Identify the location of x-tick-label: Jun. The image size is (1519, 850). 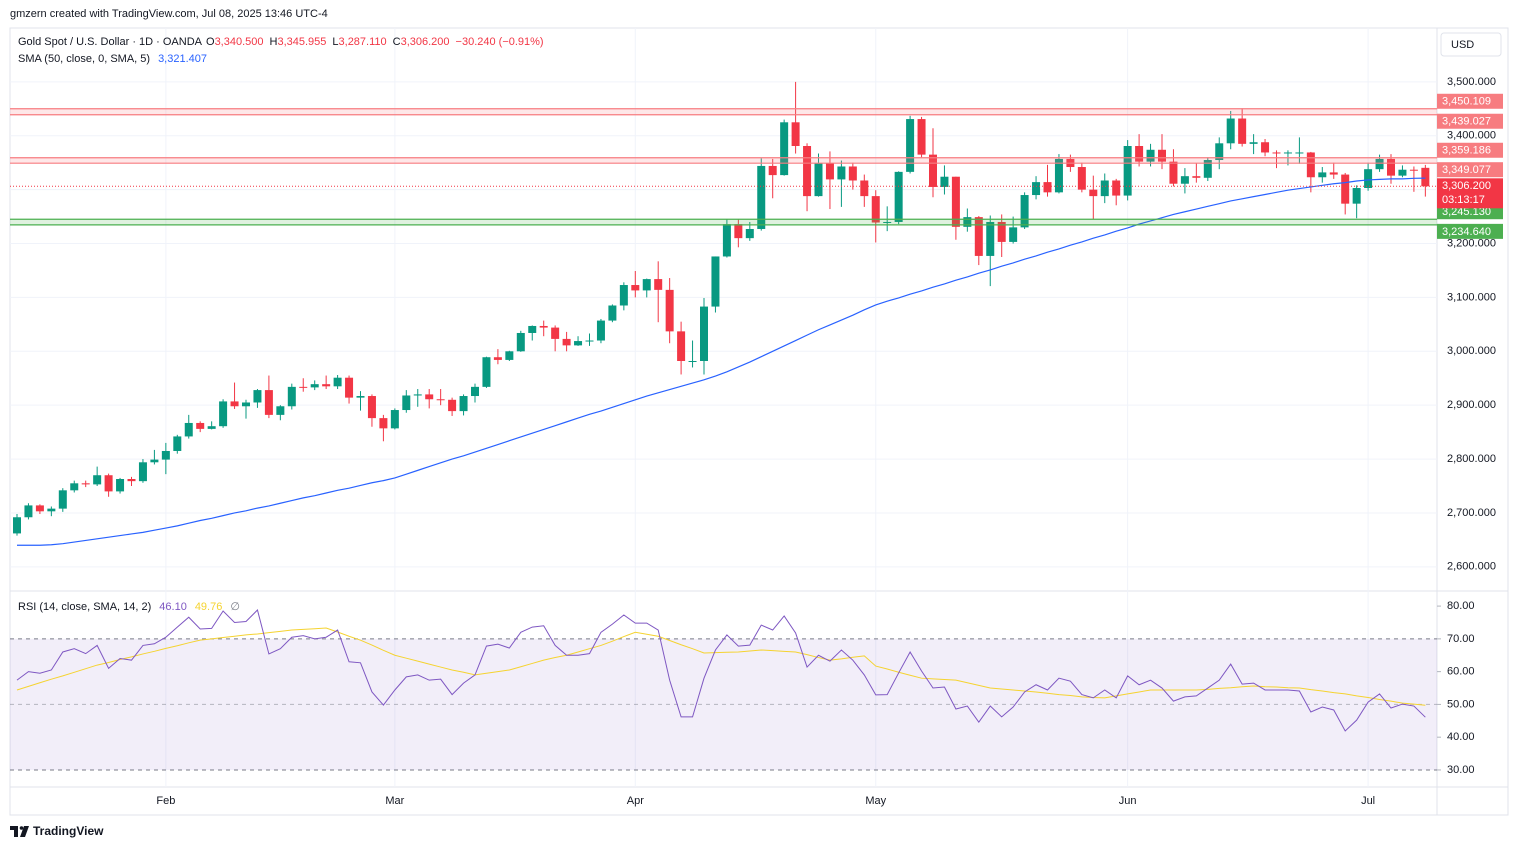
(1128, 801).